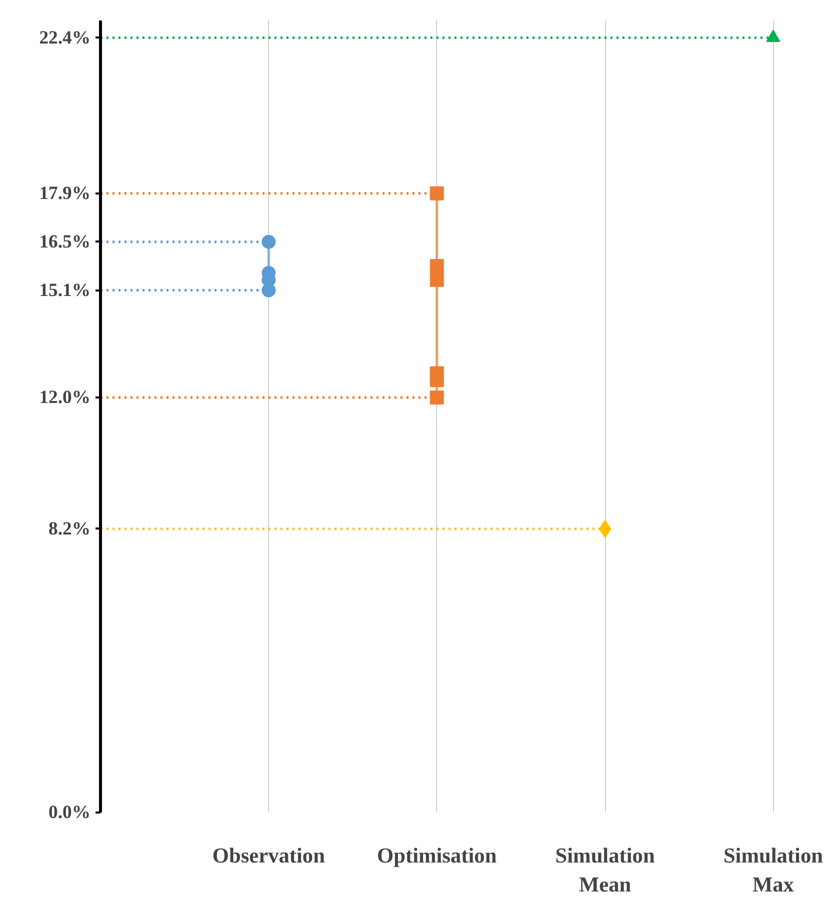  Describe the element at coordinates (437, 856) in the screenshot. I see `x-tick-label: Optimisation` at that location.